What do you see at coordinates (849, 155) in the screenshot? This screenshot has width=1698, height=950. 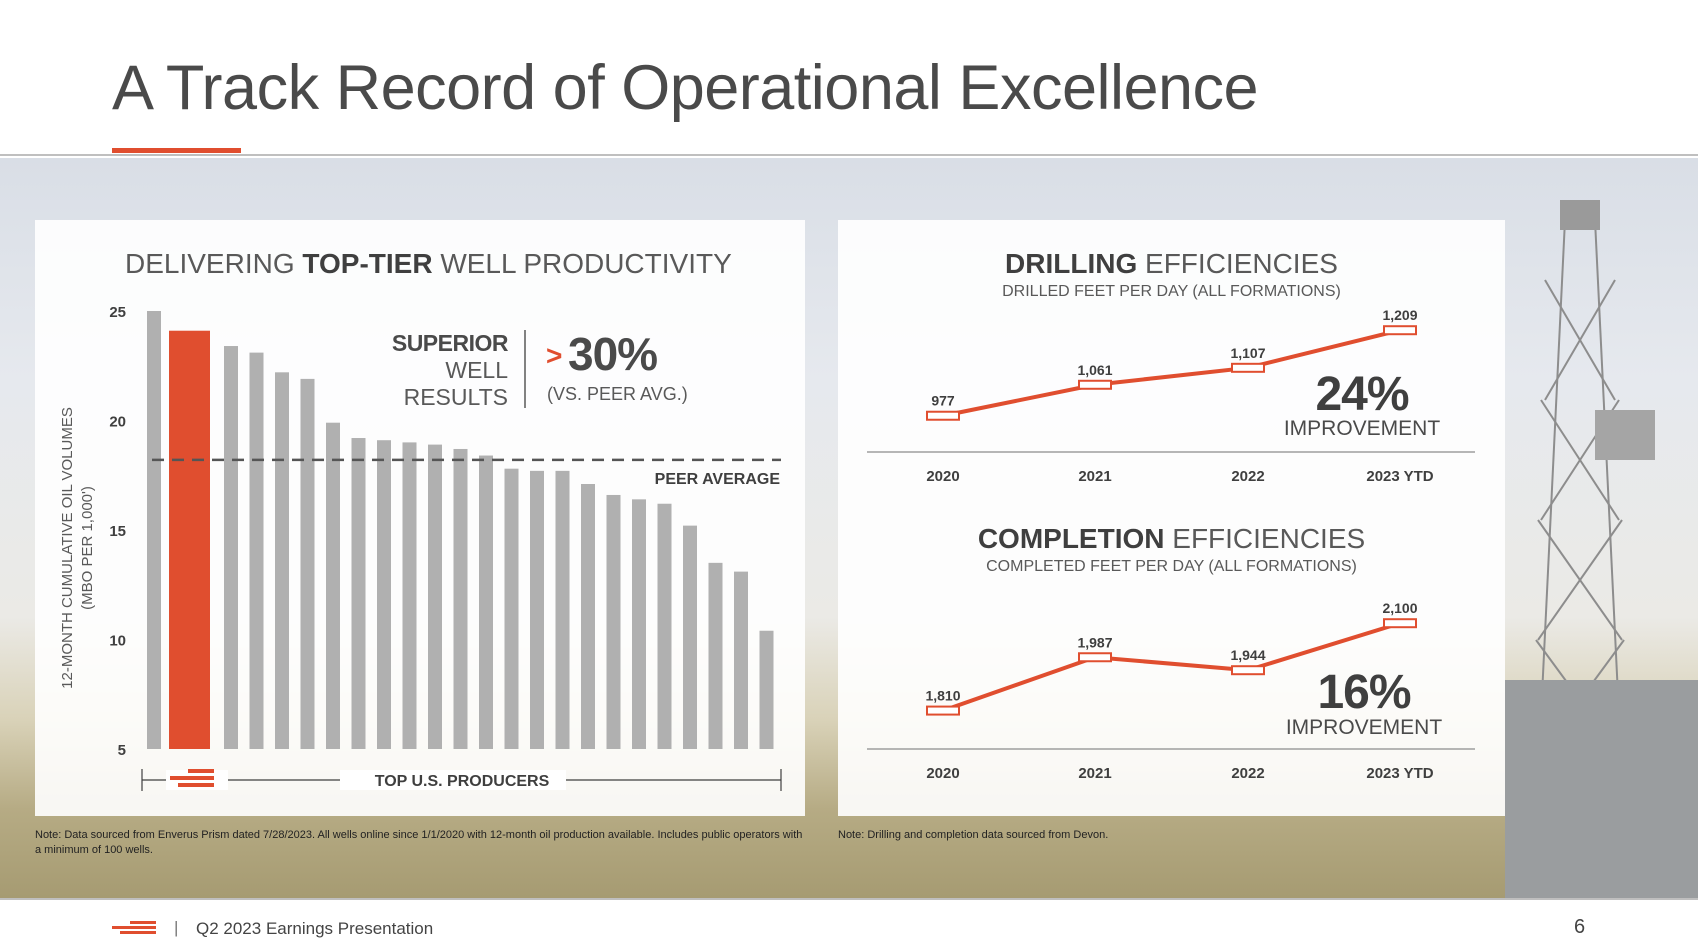 I see `title-divider` at bounding box center [849, 155].